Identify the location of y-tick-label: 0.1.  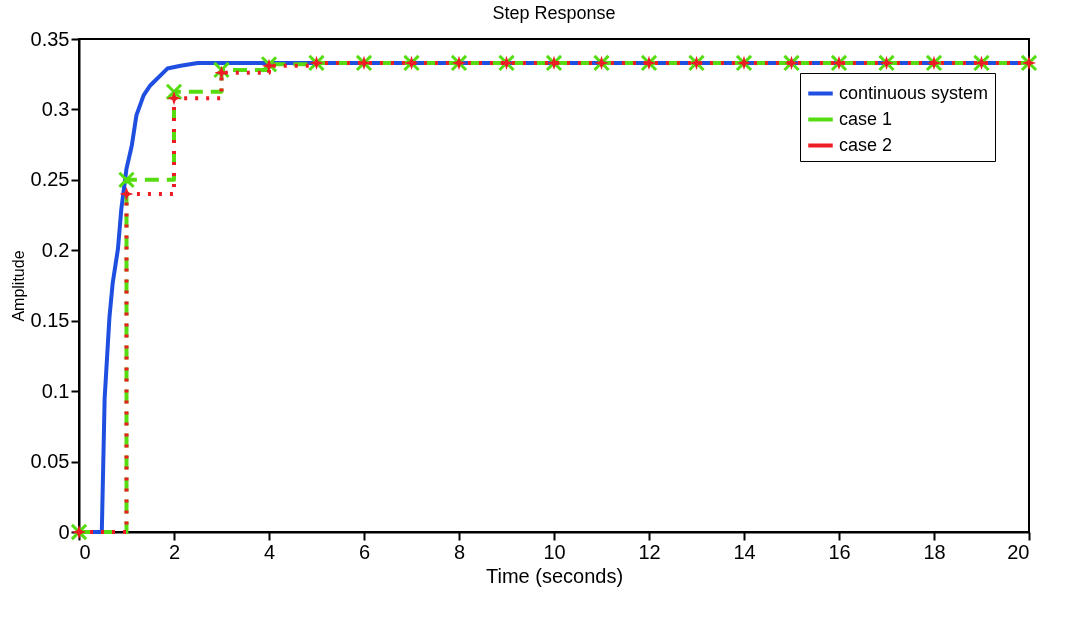
(55, 390).